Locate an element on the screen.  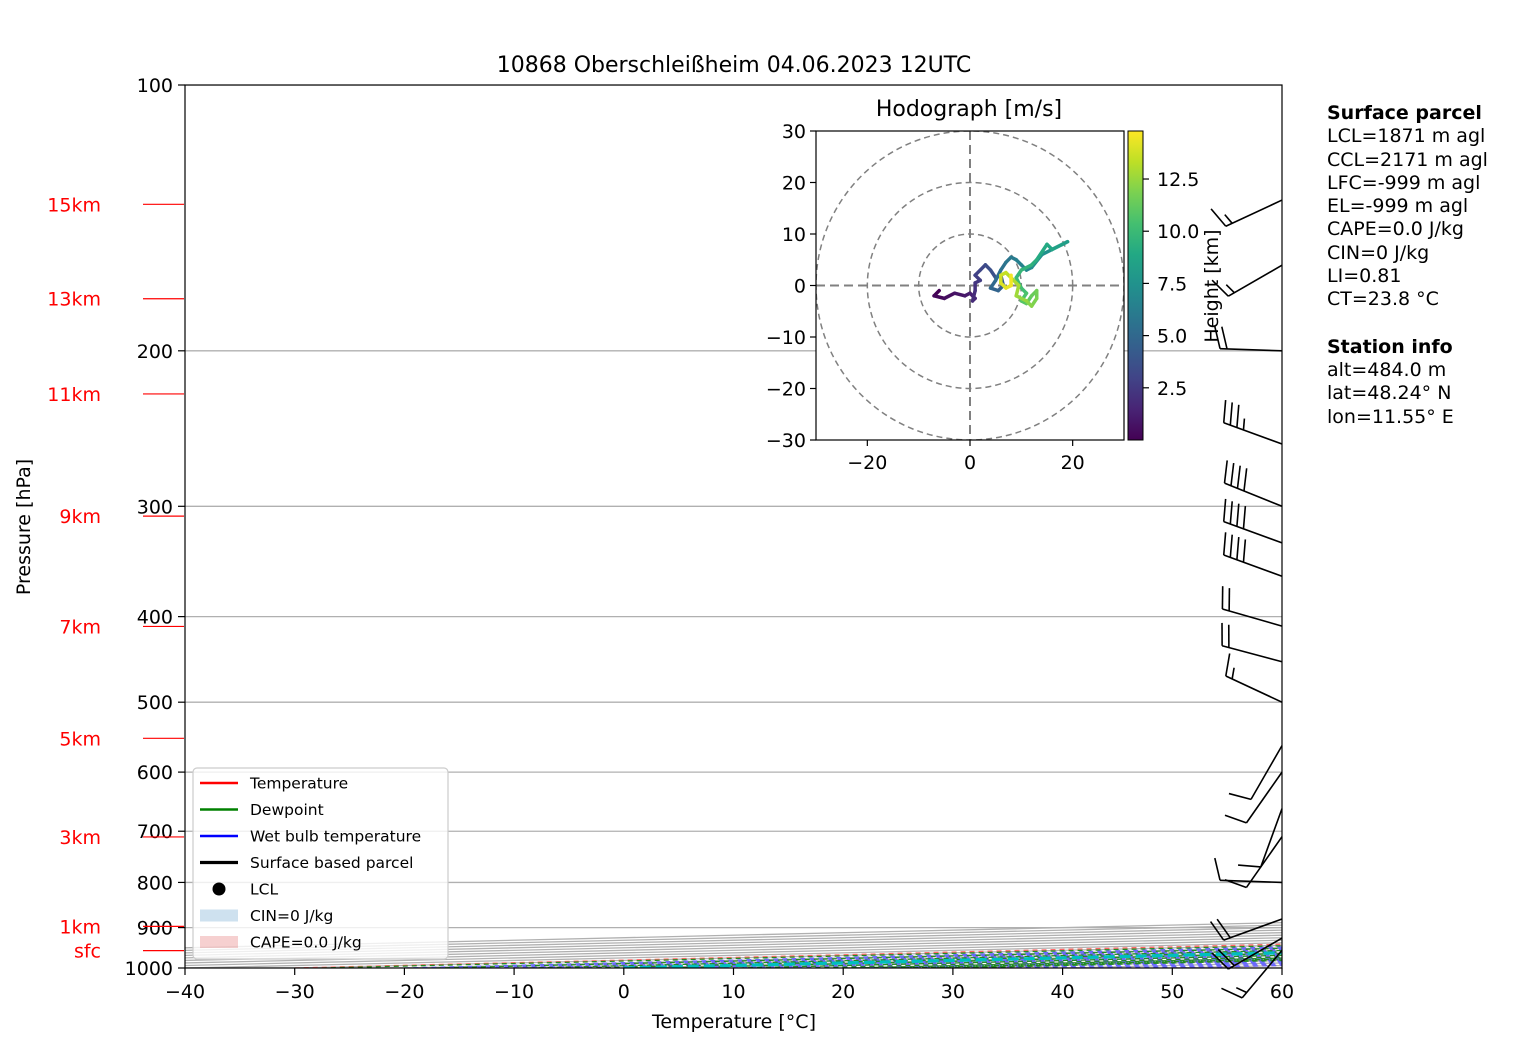
x-tick-label: 30 is located at coordinates (953, 992).